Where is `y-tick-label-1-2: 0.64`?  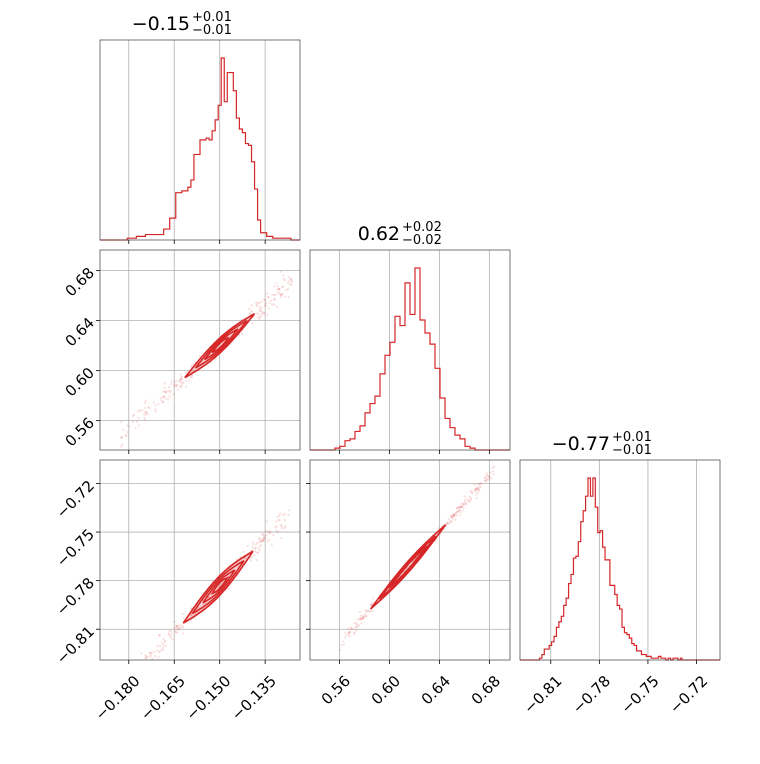 y-tick-label-1-2: 0.64 is located at coordinates (80, 332).